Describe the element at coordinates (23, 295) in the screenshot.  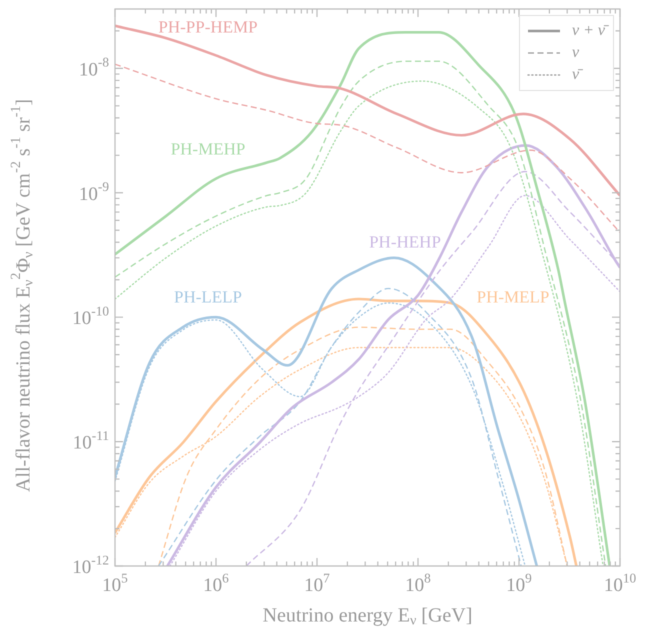
I see `text: All-flavor neutrino flux Eν2Φν [GeV cm-2 s-1 sr-1]` at that location.